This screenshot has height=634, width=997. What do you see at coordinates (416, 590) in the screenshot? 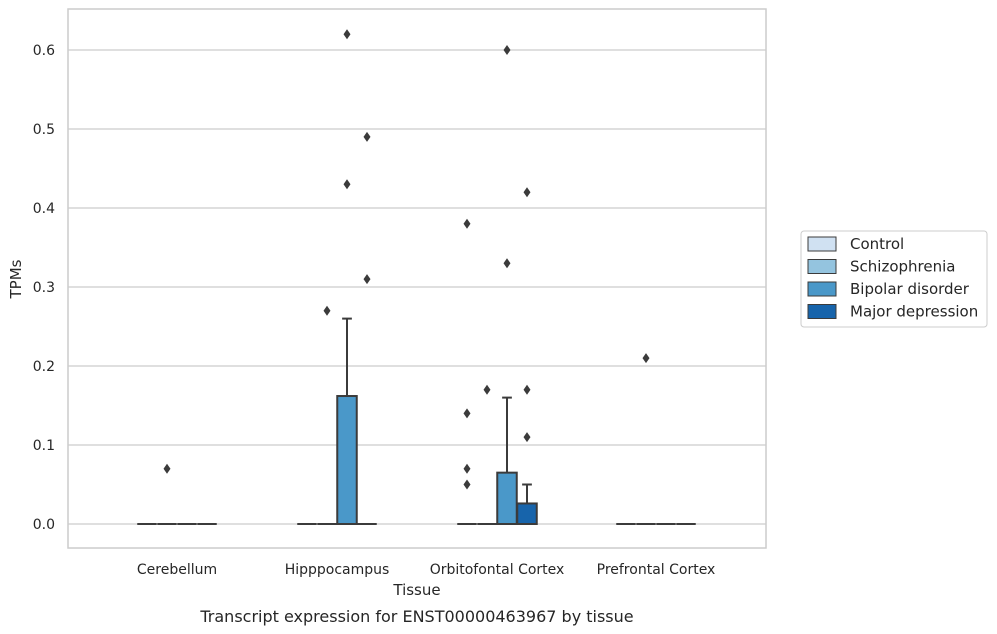
I see `x-axis-title: Tissue` at bounding box center [416, 590].